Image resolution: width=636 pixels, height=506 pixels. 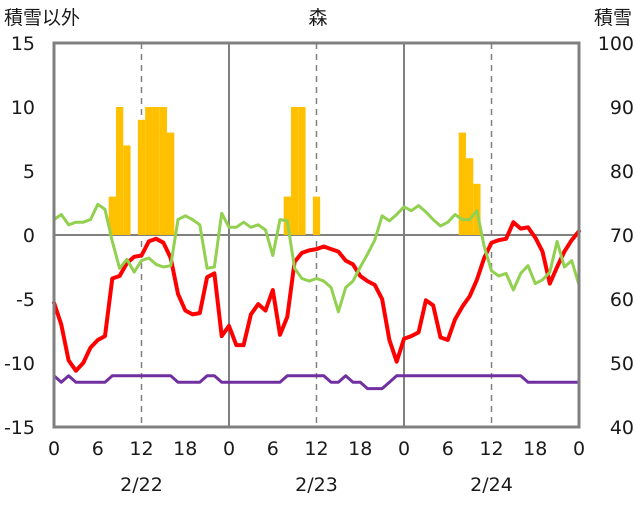 What do you see at coordinates (23, 44) in the screenshot?
I see `left-tick-label: 15` at bounding box center [23, 44].